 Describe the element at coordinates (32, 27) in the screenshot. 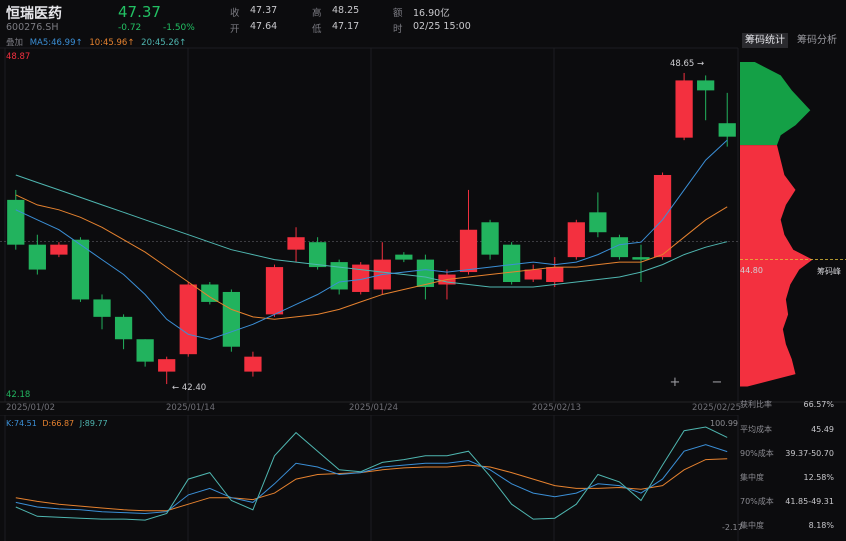

I see `stock-code: 600276.SH` at that location.